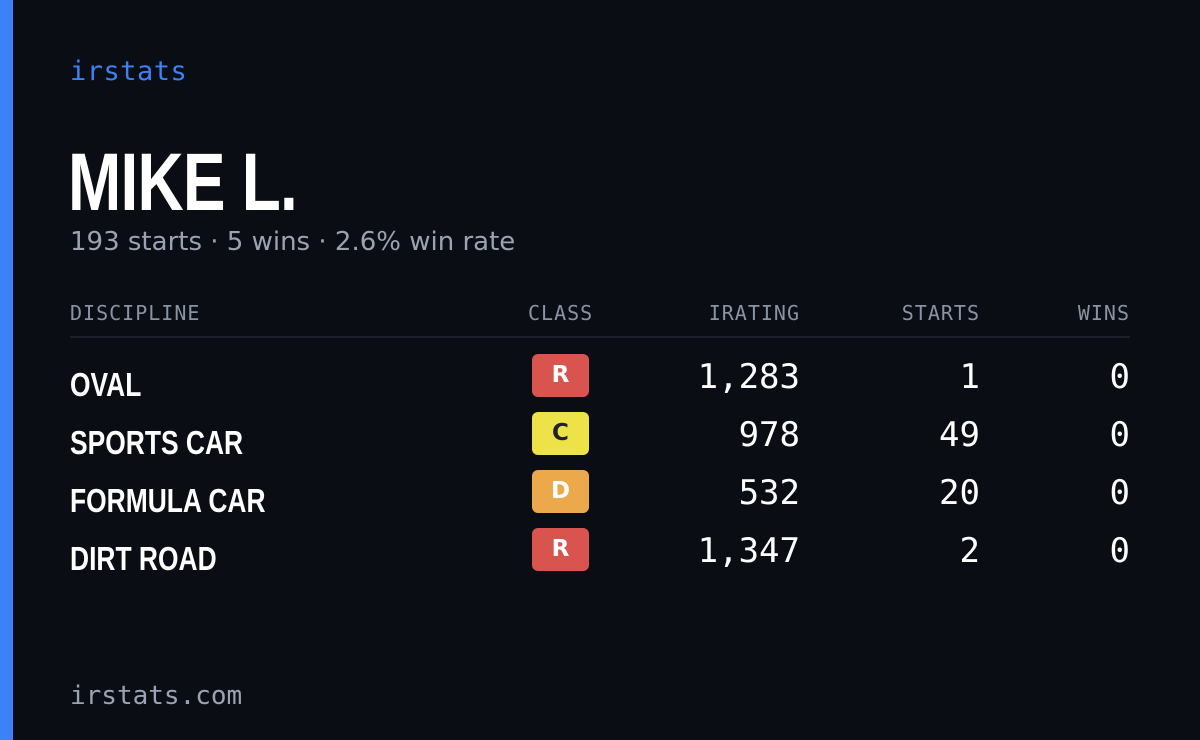 Image resolution: width=1200 pixels, height=740 pixels. What do you see at coordinates (754, 313) in the screenshot?
I see `header-irating: IRATING` at bounding box center [754, 313].